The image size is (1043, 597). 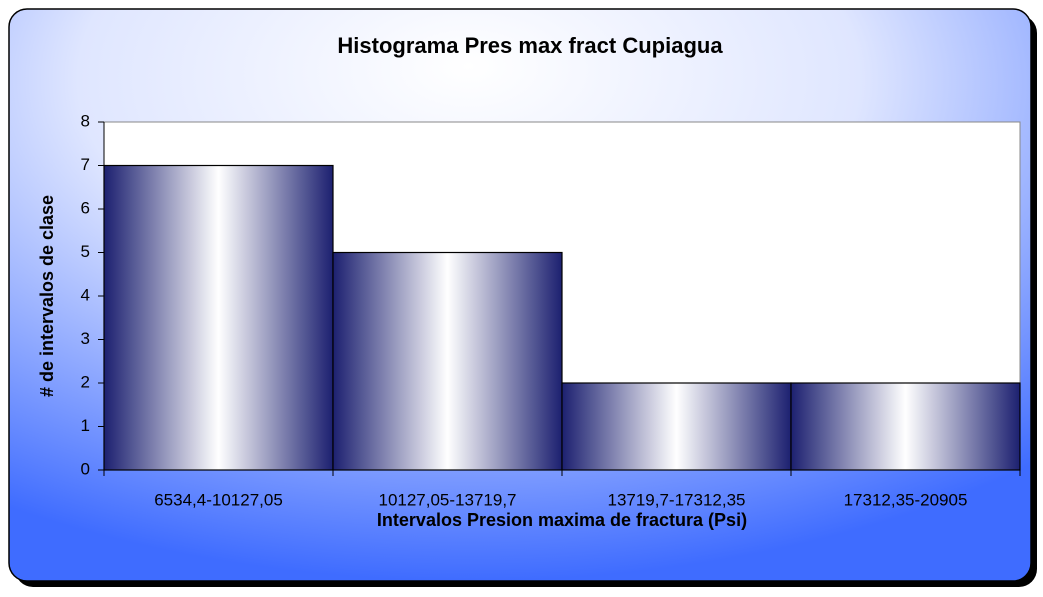 What do you see at coordinates (530, 45) in the screenshot?
I see `chart-title: Histograma Pres max fract Cupiagua` at bounding box center [530, 45].